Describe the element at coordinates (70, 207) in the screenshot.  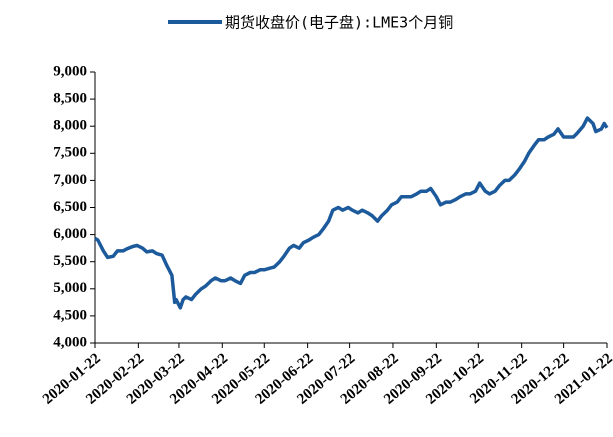
I see `y-tick-label: 6,500` at that location.